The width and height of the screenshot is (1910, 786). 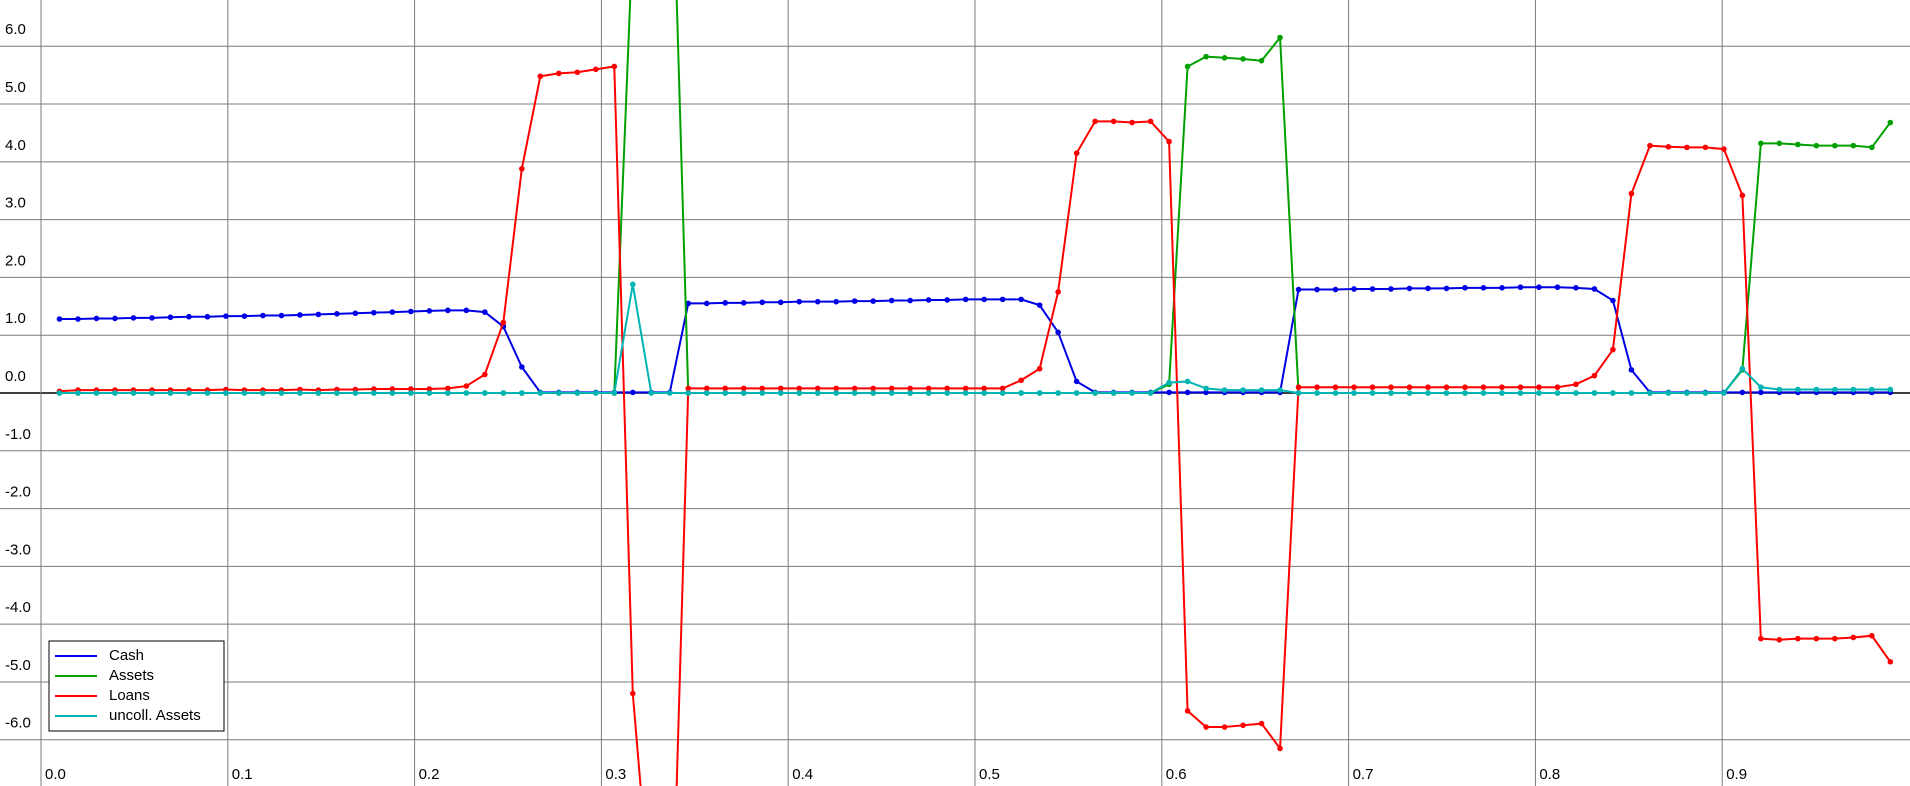 I want to click on y-tick-label: 4.0, so click(x=15, y=145).